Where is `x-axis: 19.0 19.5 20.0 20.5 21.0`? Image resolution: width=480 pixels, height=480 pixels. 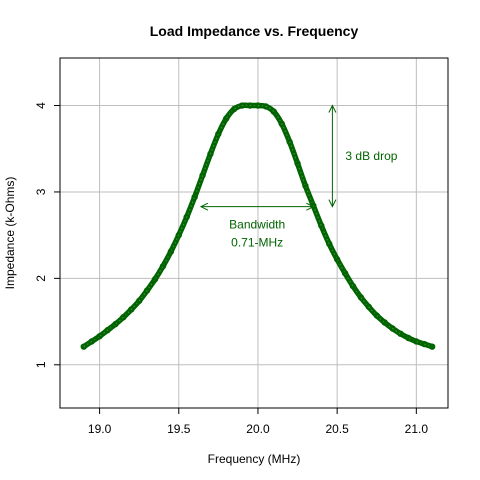 x-axis: 19.0 19.5 20.0 20.5 21.0 is located at coordinates (258, 422).